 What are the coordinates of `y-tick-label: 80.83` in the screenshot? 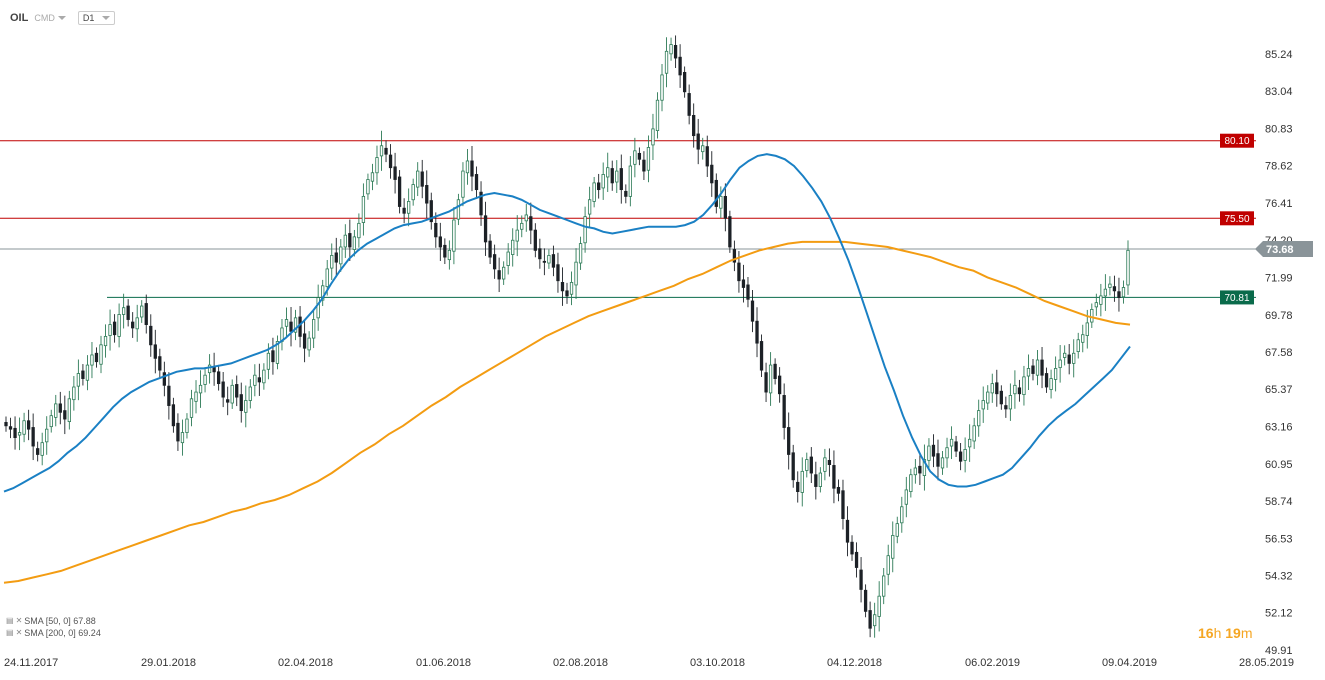 It's located at (1279, 129).